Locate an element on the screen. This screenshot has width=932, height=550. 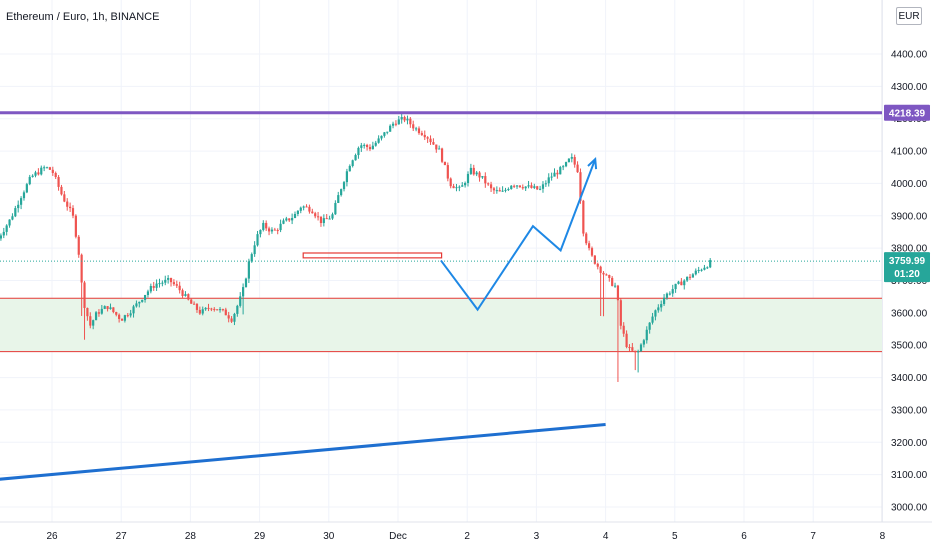
y-tick-label: 3800.00 is located at coordinates (909, 249).